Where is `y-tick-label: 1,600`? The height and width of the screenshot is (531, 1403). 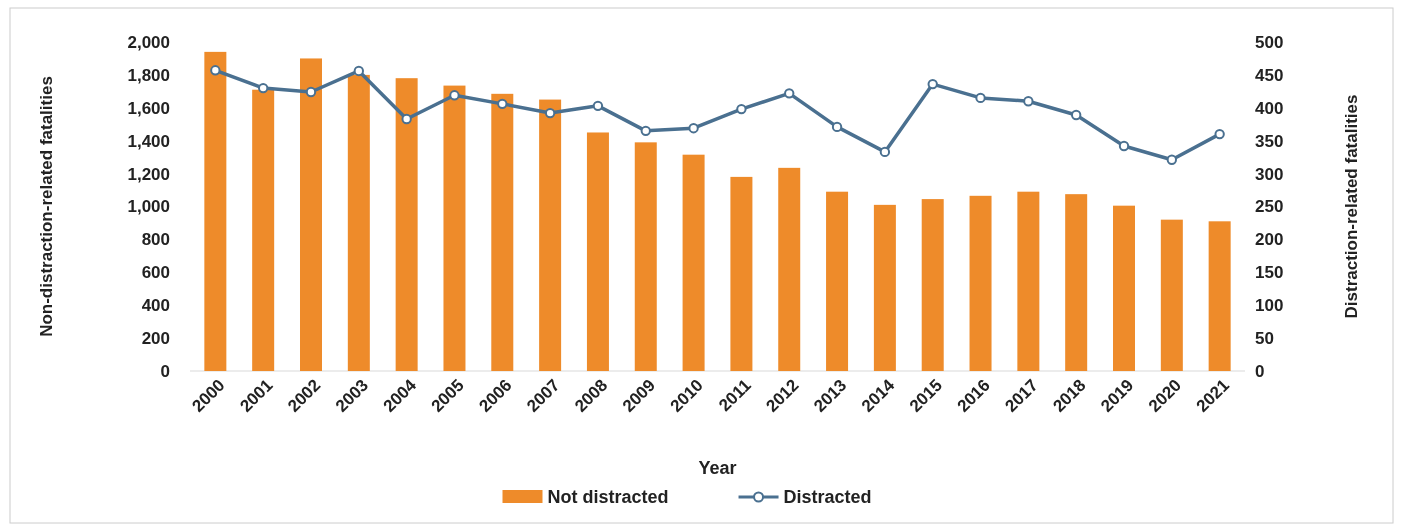
y-tick-label: 1,600 is located at coordinates (148, 108).